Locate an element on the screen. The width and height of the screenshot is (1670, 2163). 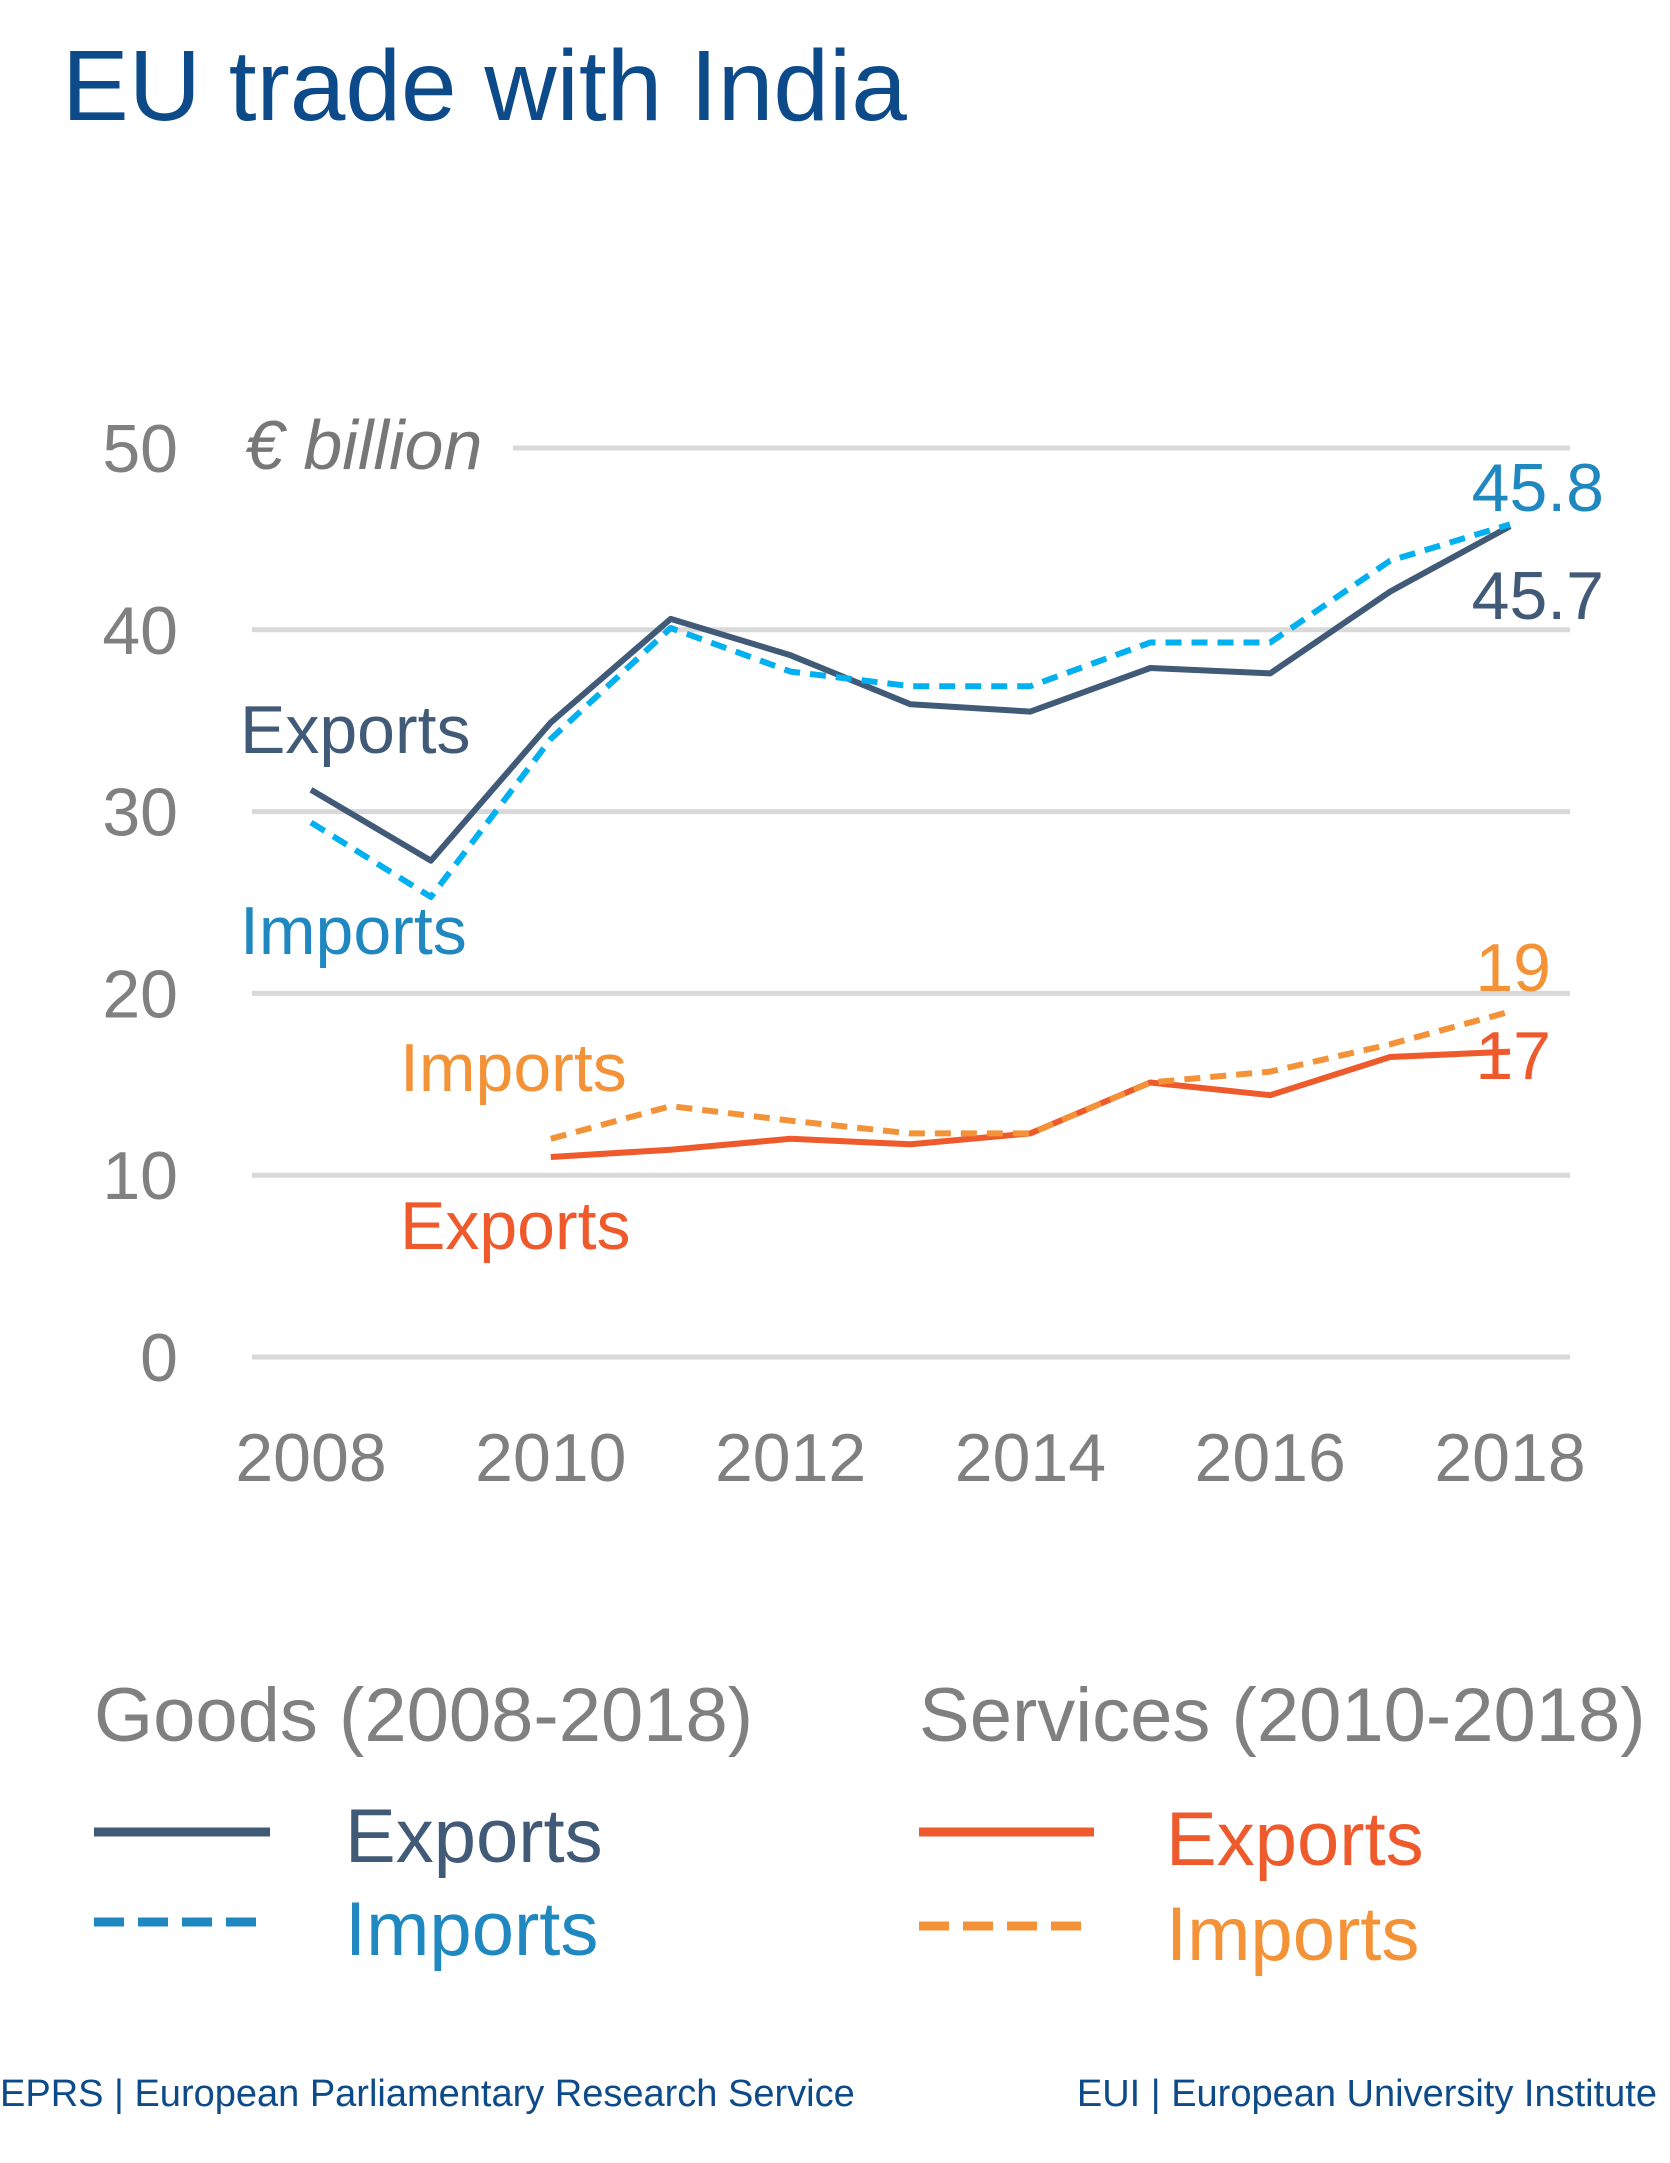
legend-services-imports-label: Imports is located at coordinates (1292, 1934).